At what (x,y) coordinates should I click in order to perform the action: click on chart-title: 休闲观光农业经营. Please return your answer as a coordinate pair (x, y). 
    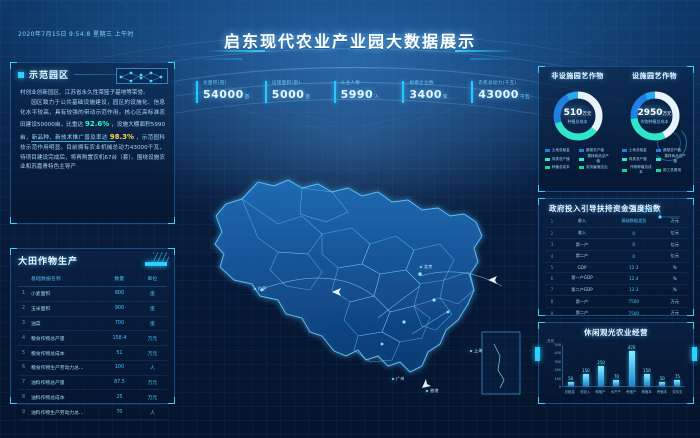
    Looking at the image, I should click on (616, 332).